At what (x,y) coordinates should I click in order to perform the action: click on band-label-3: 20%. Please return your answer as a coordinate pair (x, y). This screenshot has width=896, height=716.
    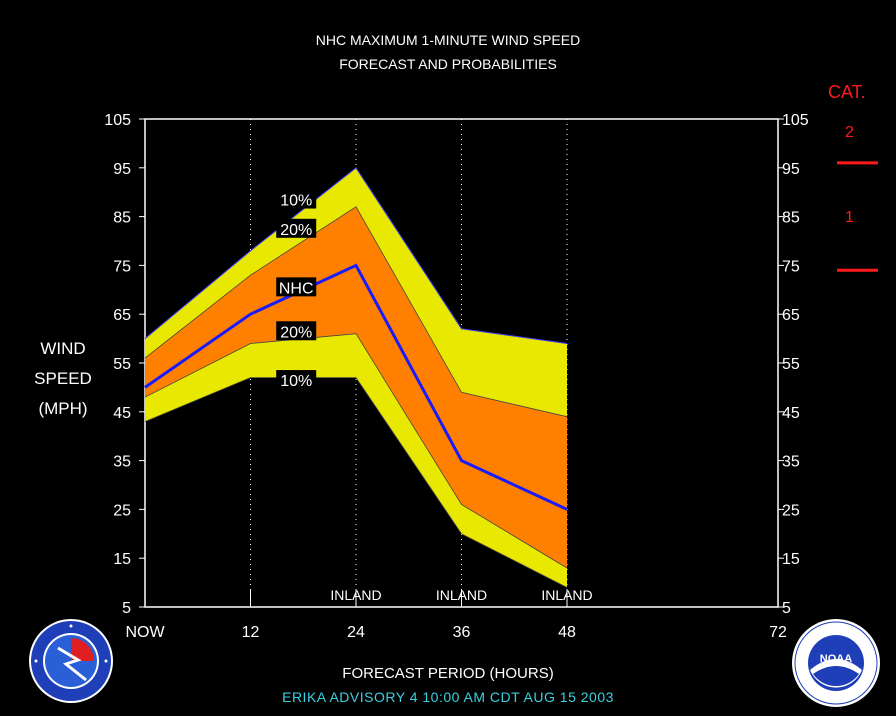
    Looking at the image, I should click on (296, 332).